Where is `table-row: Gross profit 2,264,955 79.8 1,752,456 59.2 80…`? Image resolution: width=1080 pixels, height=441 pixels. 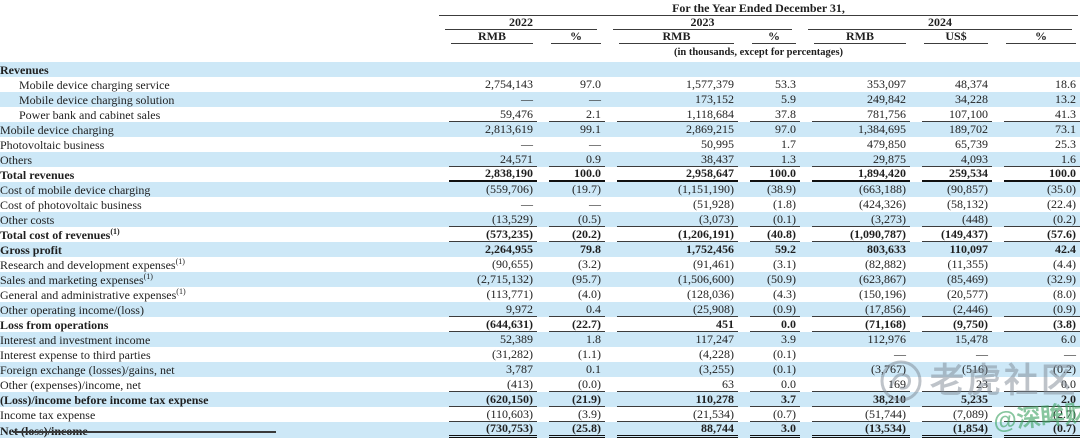 table-row: Gross profit 2,264,955 79.8 1,752,456 59.2 80… is located at coordinates (540, 249).